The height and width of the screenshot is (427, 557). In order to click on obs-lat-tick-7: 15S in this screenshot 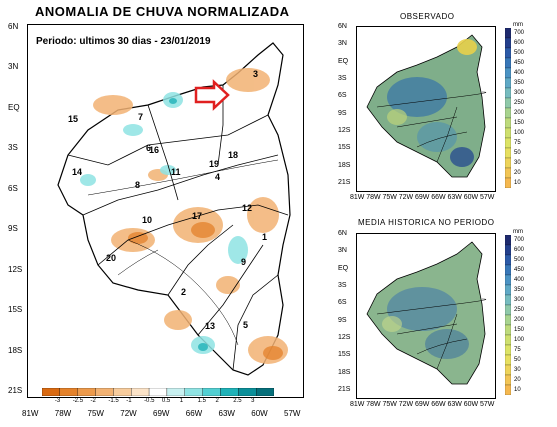, I will do `click(344, 148)`.